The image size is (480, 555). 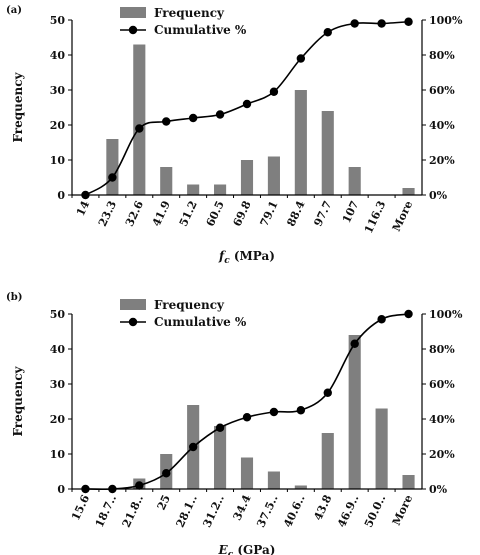 I want to click on x-tick-label: 37.5.., so click(x=267, y=511).